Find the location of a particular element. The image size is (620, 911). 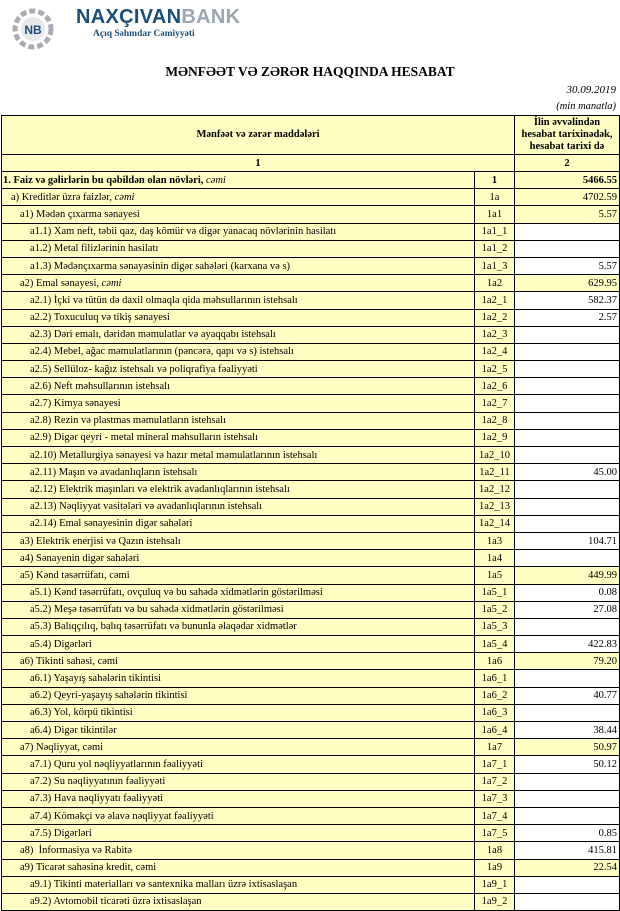

table-row: a2) Emal sənayesi, cəmi 1a2 629.95 is located at coordinates (310, 283).